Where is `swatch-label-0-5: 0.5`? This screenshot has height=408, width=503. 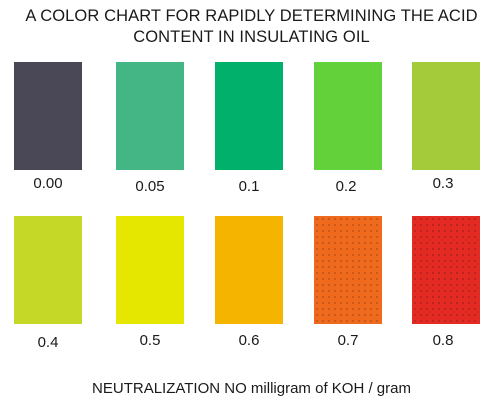
swatch-label-0-5: 0.5 is located at coordinates (150, 340).